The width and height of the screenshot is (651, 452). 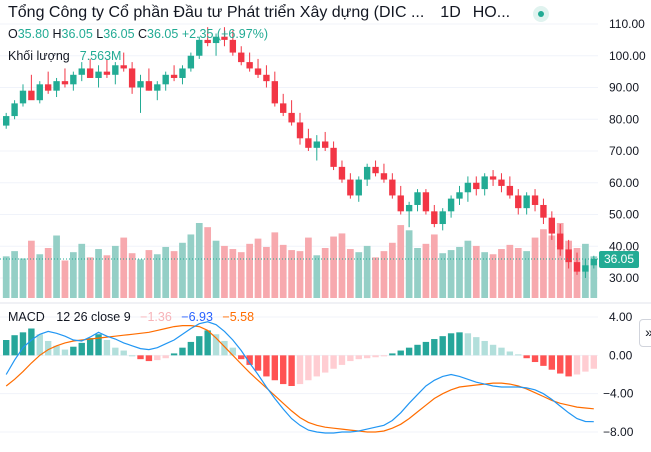 What do you see at coordinates (624, 151) in the screenshot?
I see `price-axis-label: 70.00` at bounding box center [624, 151].